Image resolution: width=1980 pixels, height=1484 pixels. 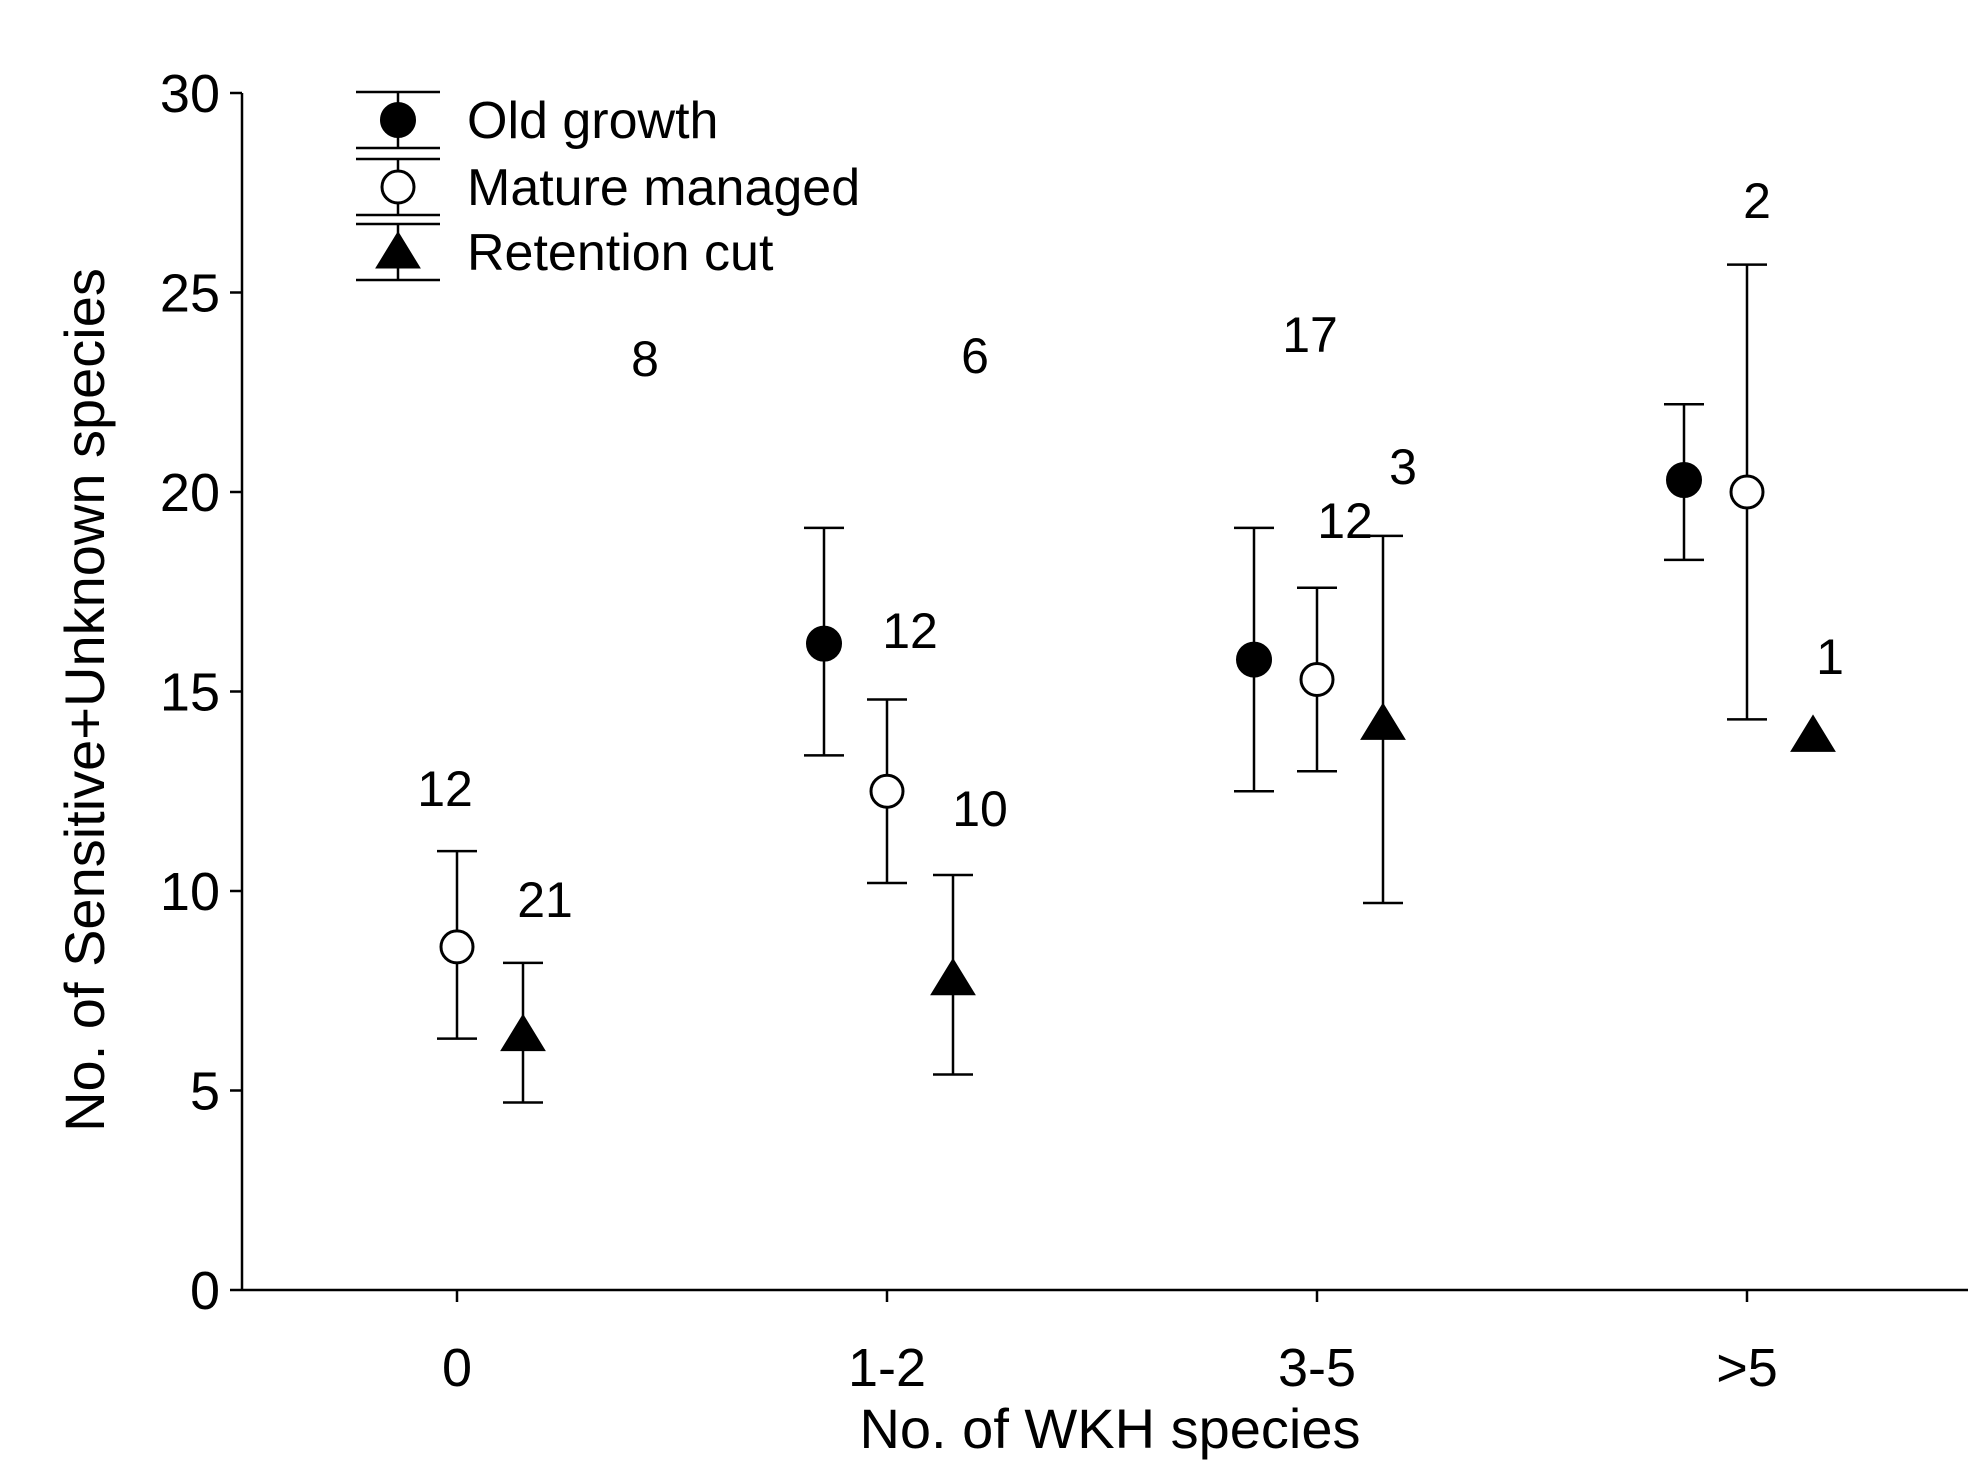 What do you see at coordinates (1109, 1428) in the screenshot?
I see `x-axis-title: No. of WKH species` at bounding box center [1109, 1428].